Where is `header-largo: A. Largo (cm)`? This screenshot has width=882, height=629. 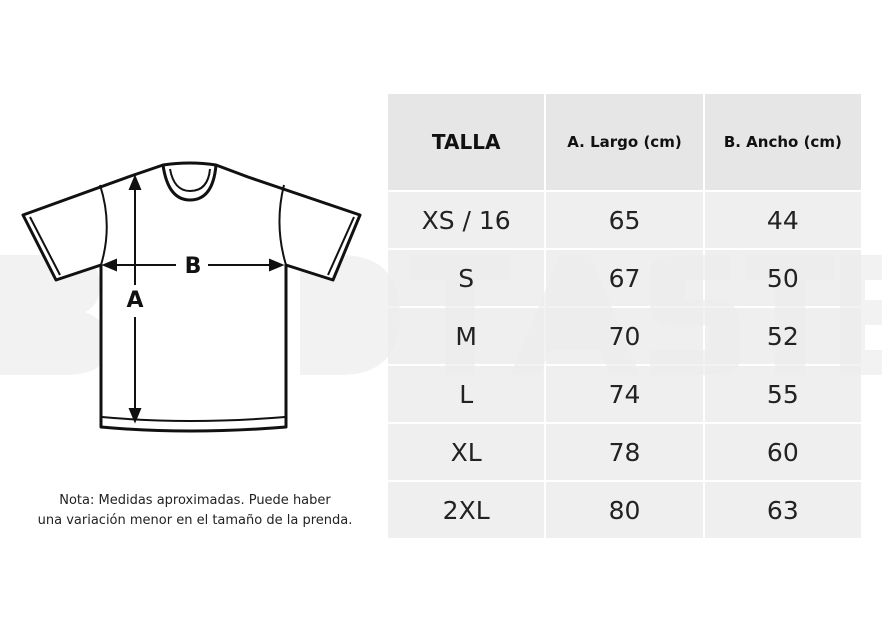 header-largo: A. Largo (cm) is located at coordinates (624, 142).